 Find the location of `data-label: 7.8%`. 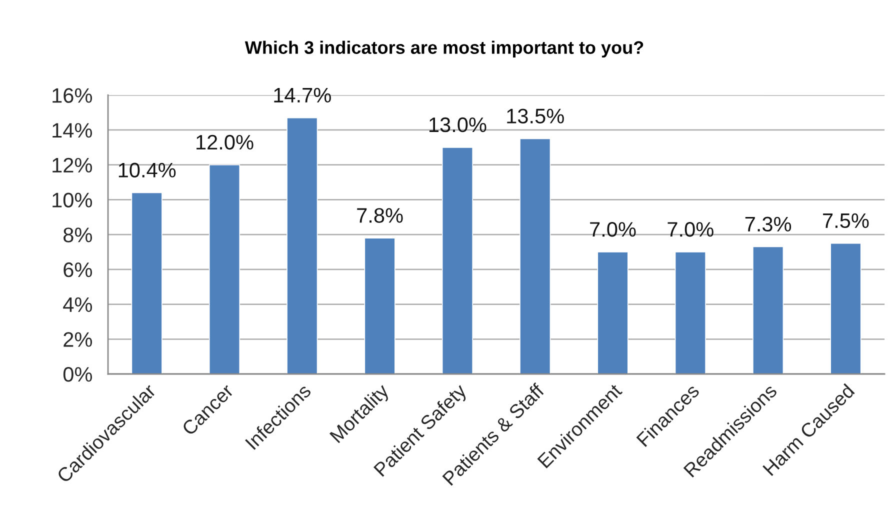

data-label: 7.8% is located at coordinates (380, 215).